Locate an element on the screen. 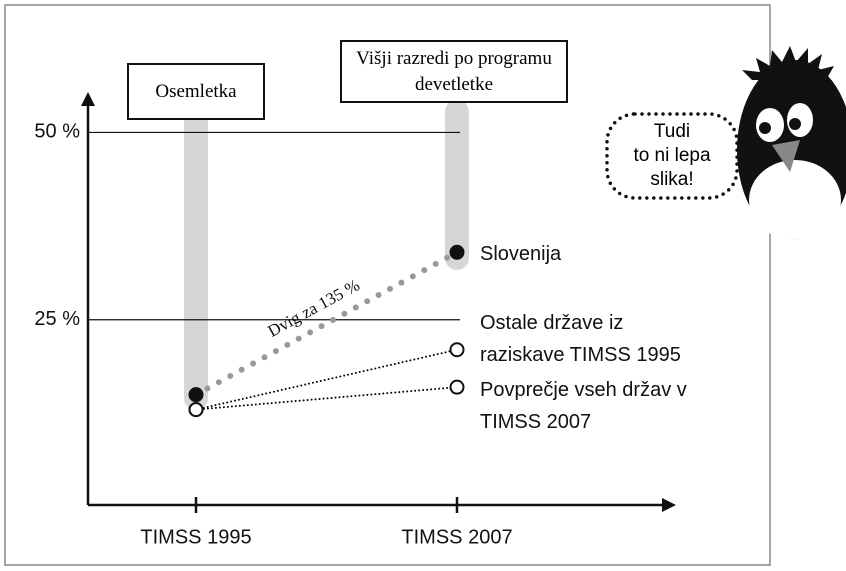  series-label: Povprečje vseh držav v TIMSS 2007 is located at coordinates (583, 406).